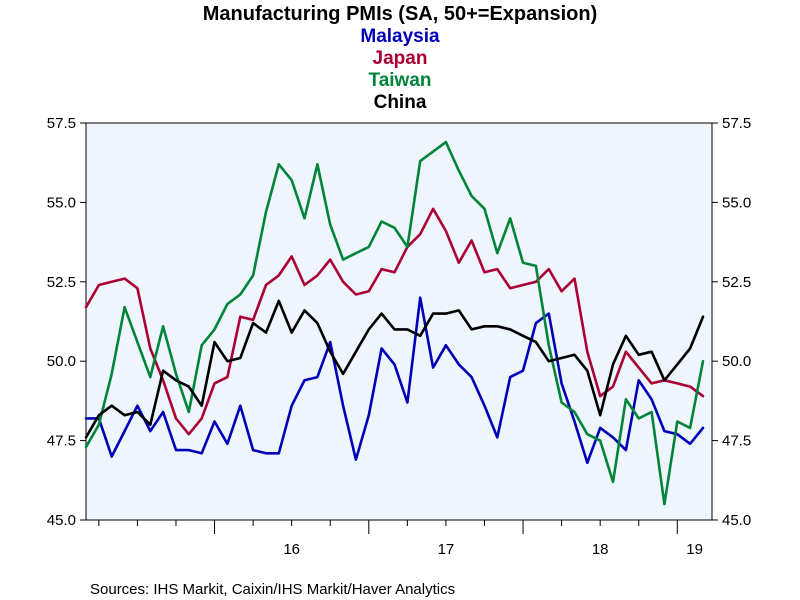  What do you see at coordinates (61, 123) in the screenshot?
I see `y-tick-label-left: 57.5` at bounding box center [61, 123].